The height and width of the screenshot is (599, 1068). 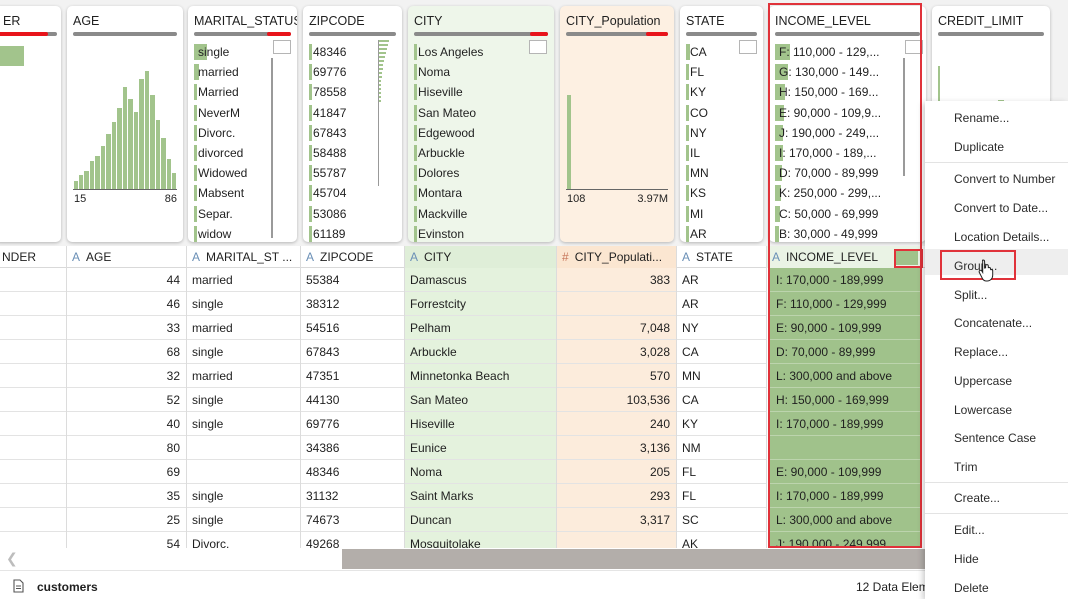 What do you see at coordinates (126, 496) in the screenshot?
I see `cell-age: 35` at bounding box center [126, 496].